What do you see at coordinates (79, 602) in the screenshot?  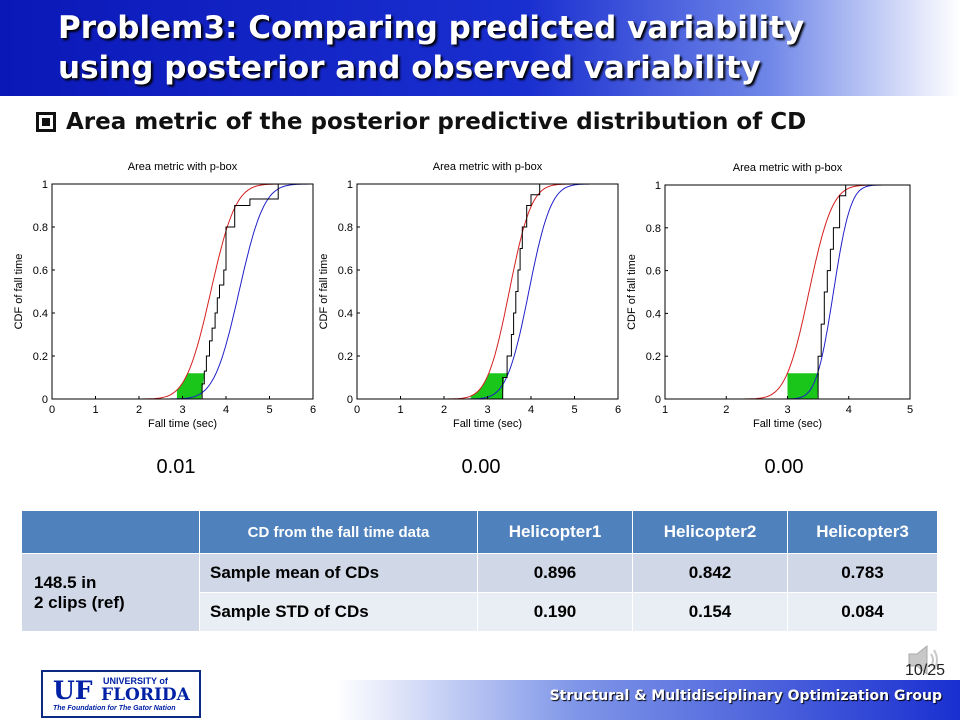 I see `row-group-label-line: 2 clips (ref)` at bounding box center [79, 602].